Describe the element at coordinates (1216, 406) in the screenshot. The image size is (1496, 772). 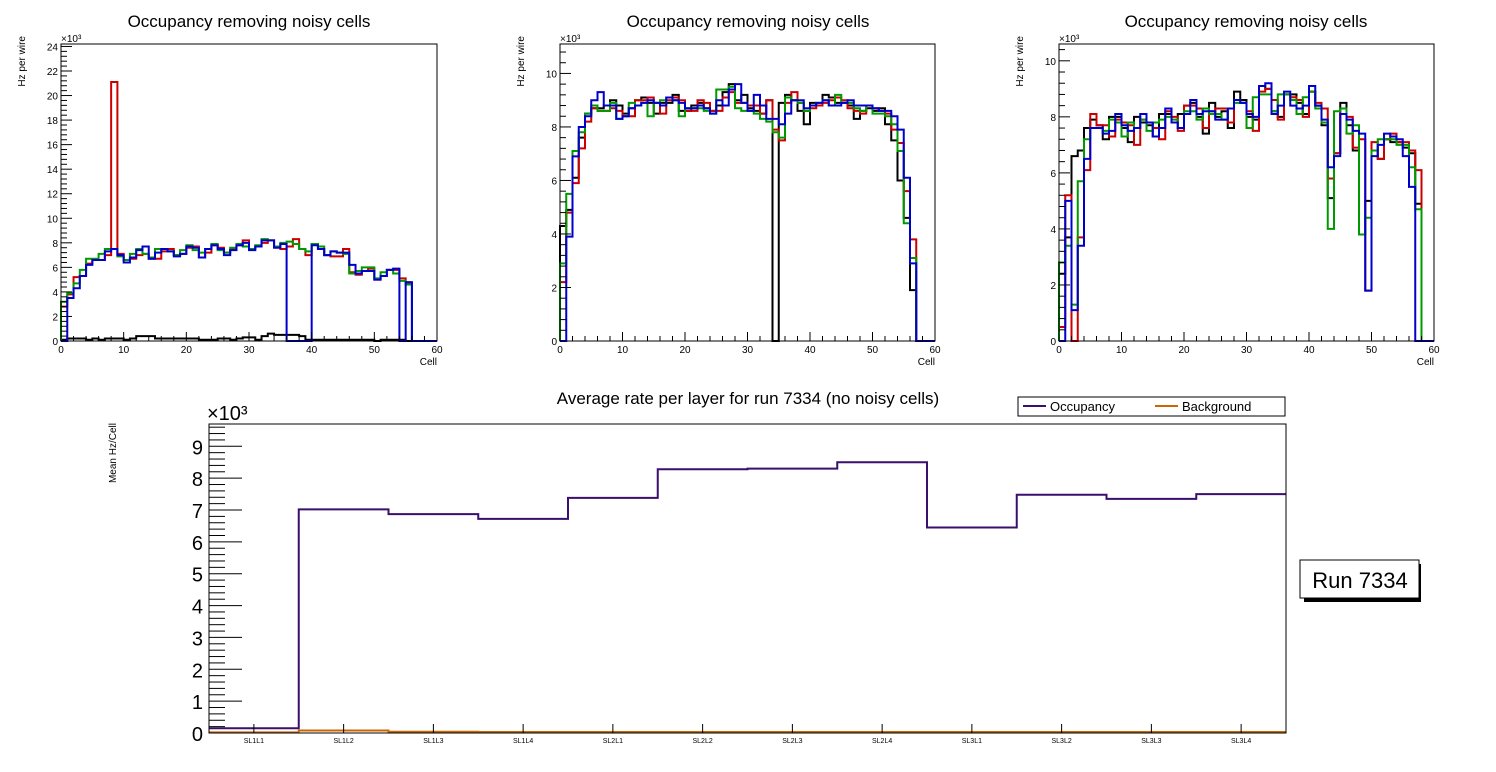
I see `legend-background-label: Background` at that location.